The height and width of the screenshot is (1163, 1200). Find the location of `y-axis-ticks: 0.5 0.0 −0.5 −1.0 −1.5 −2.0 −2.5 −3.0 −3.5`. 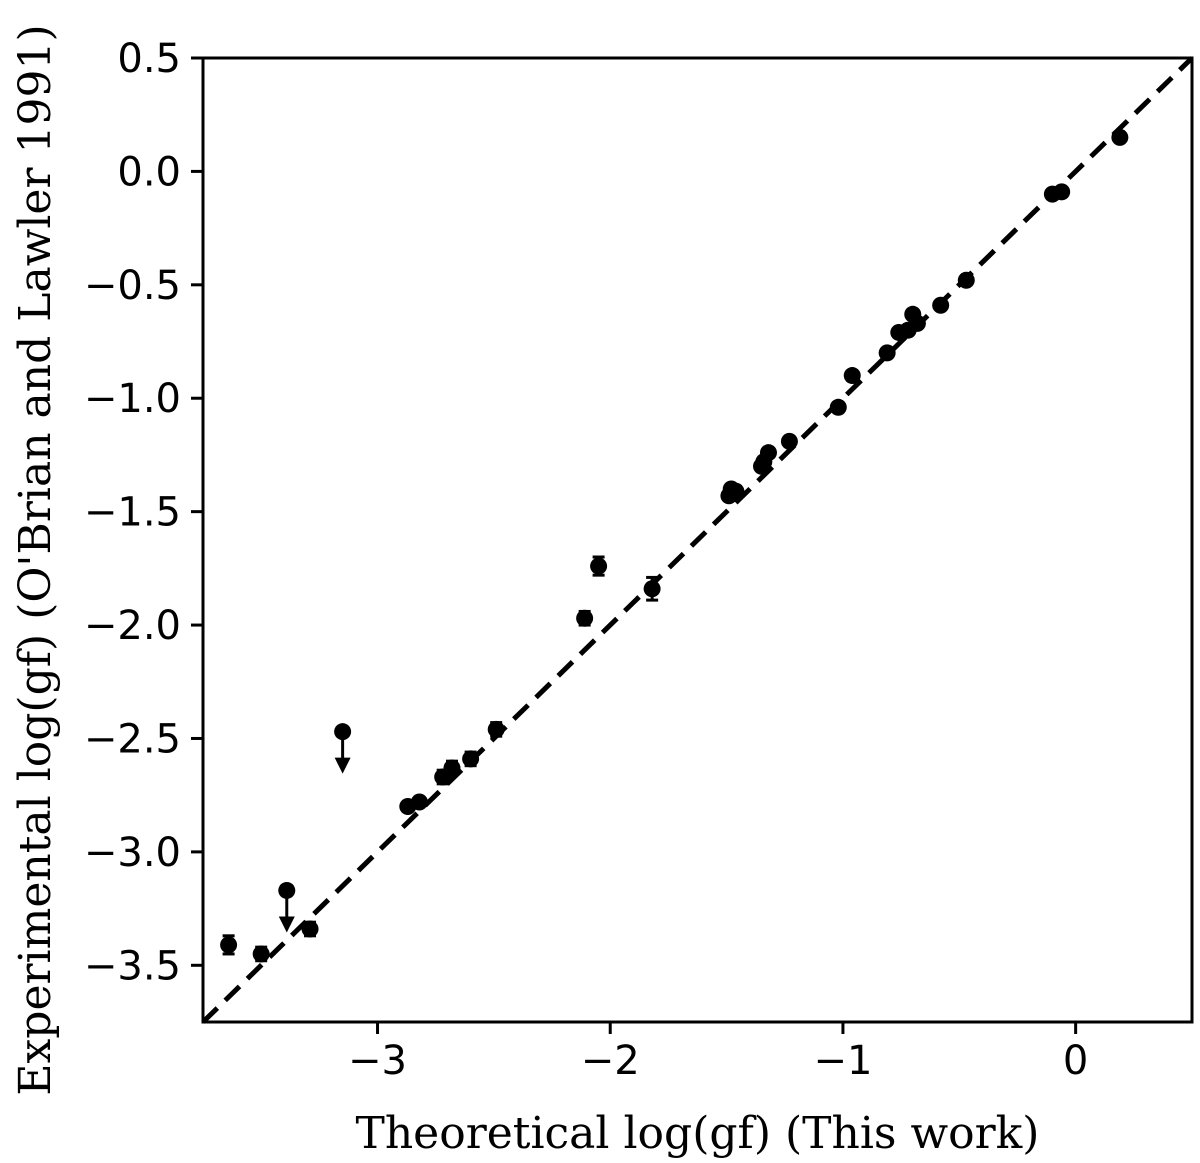

y-axis-ticks: 0.5 0.0 −0.5 −1.0 −1.5 −2.0 −2.5 −3.0 −3.5 is located at coordinates (143, 512).